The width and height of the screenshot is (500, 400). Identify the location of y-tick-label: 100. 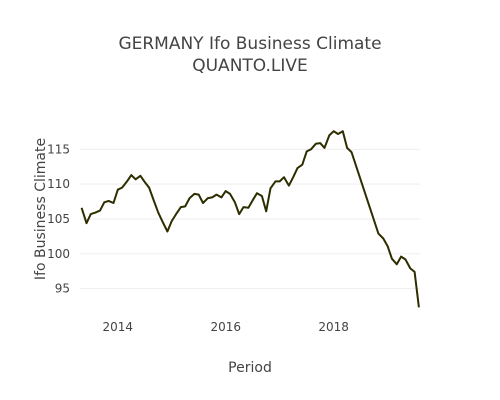
(58, 254).